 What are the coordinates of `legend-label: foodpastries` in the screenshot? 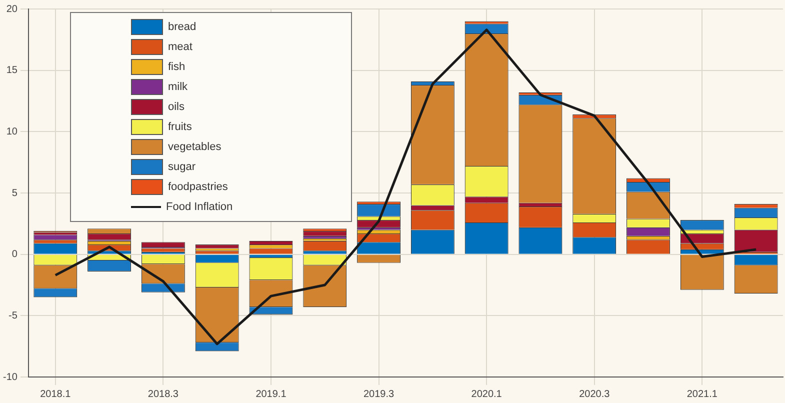 It's located at (198, 187).